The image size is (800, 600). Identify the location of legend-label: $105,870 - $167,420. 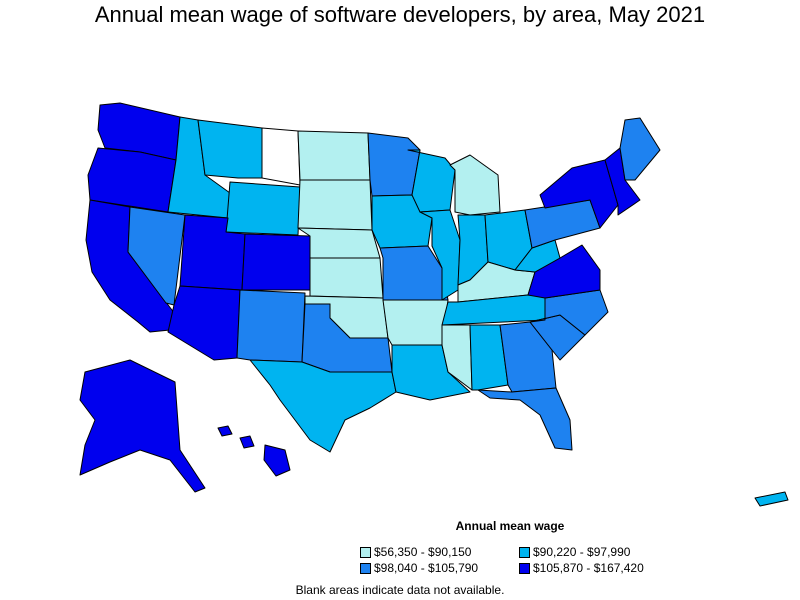
(588, 568).